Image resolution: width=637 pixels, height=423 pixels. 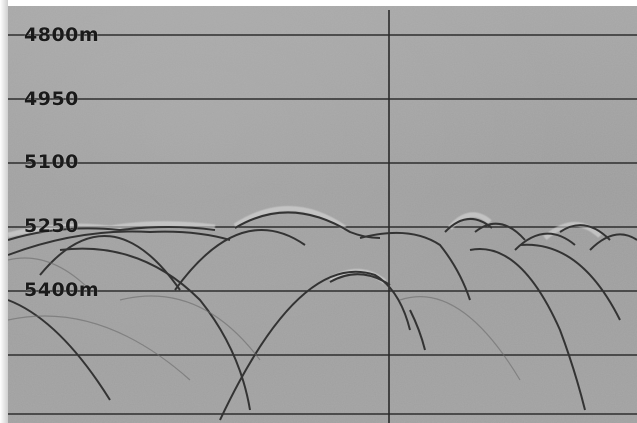 I want to click on depth-label-5250: 5250, so click(x=51, y=226).